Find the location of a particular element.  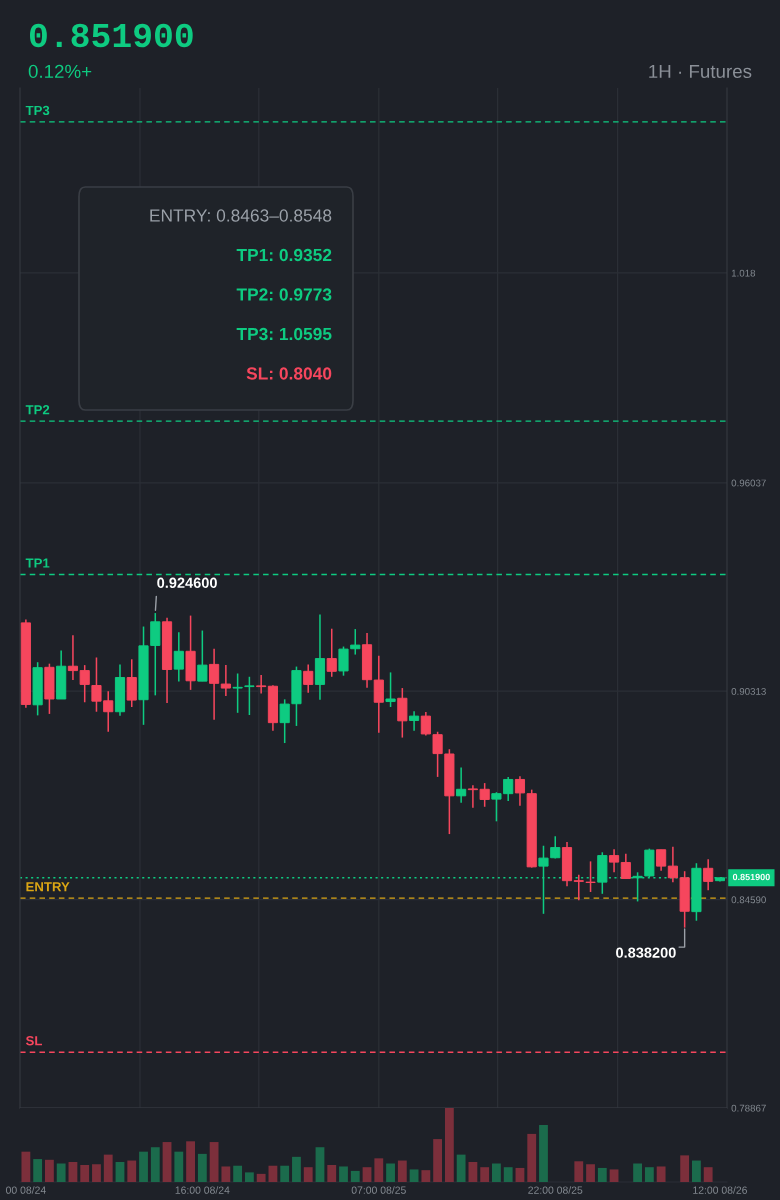

ref-line-label: TP3 is located at coordinates (37, 110).